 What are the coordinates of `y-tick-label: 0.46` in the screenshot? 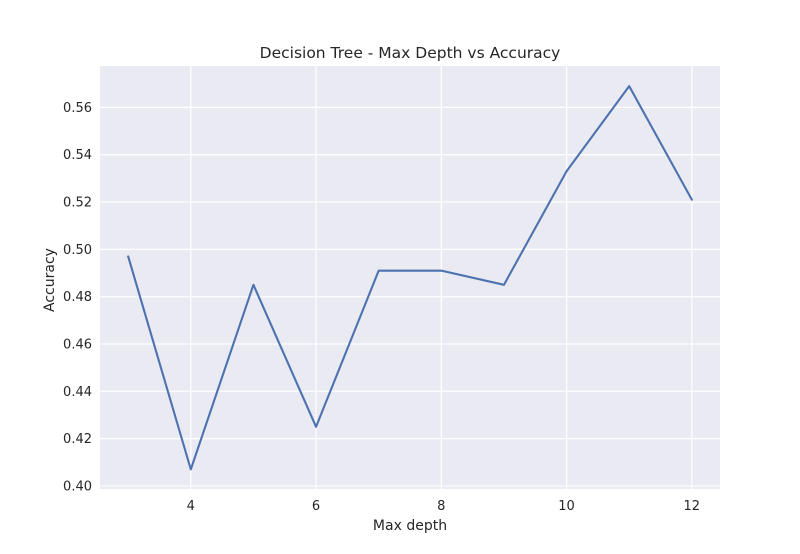 It's located at (77, 344).